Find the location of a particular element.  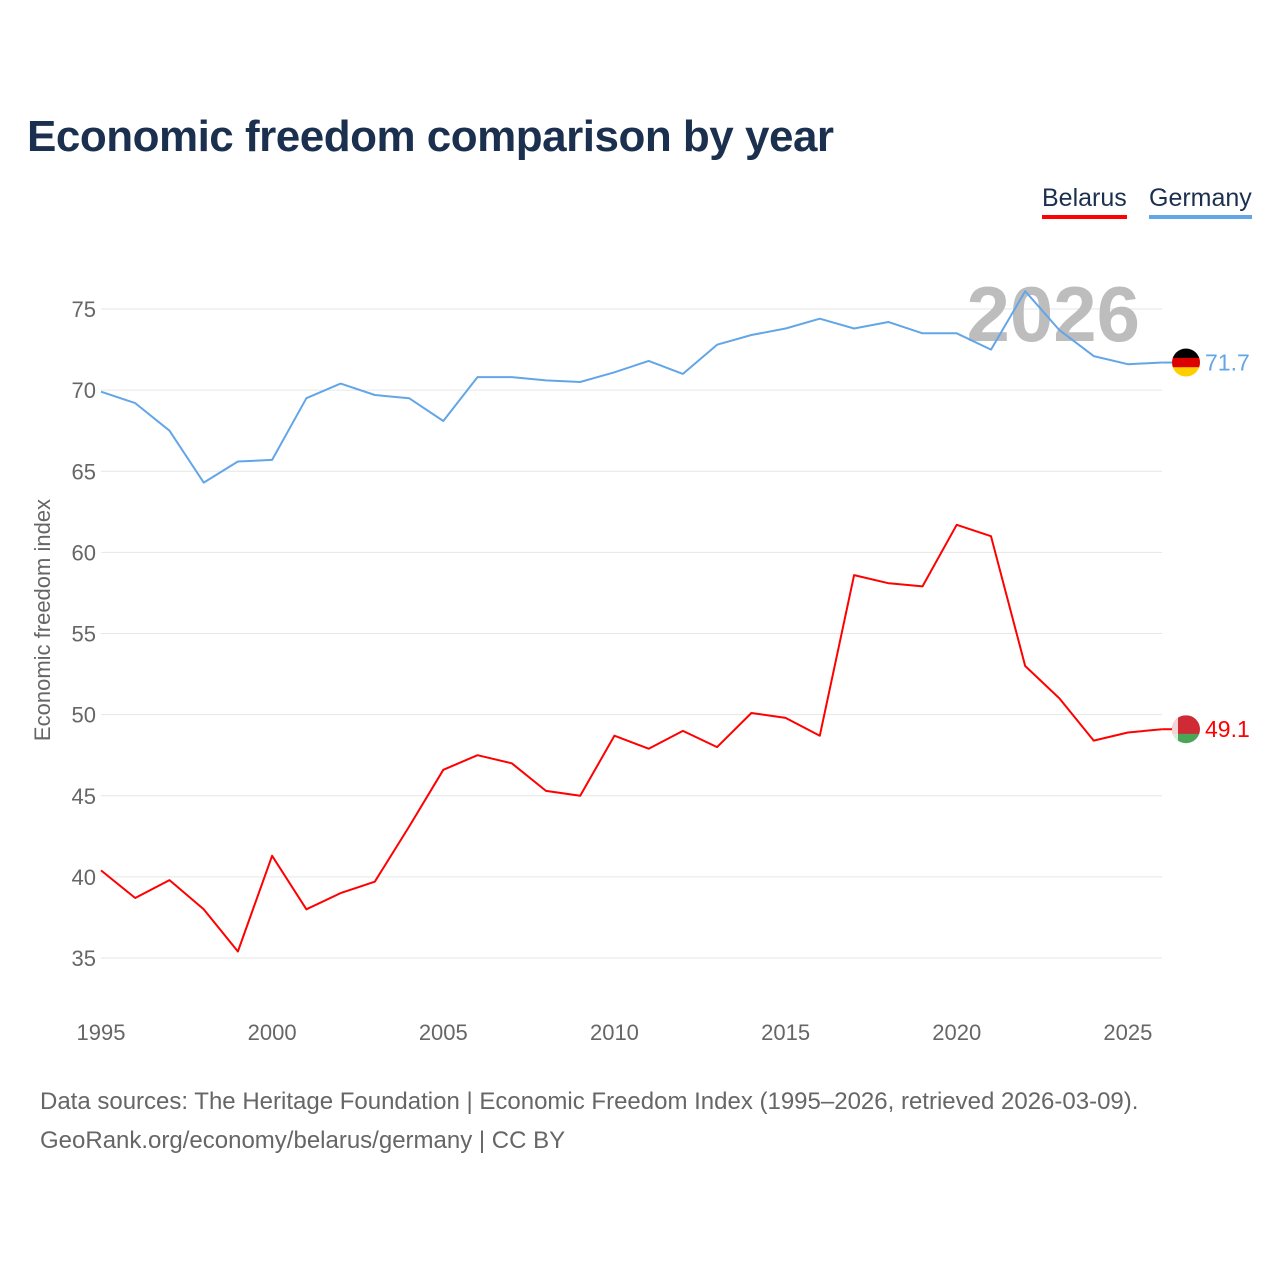

end-value-label-germany: 71.7 is located at coordinates (1227, 363).